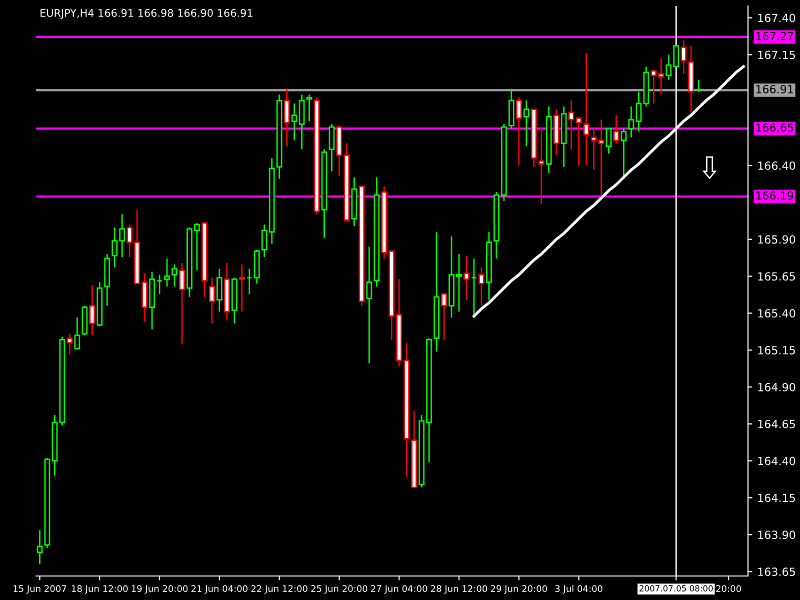 The image size is (800, 600). I want to click on x-tick-label: 22 Jun 12:00, so click(279, 589).